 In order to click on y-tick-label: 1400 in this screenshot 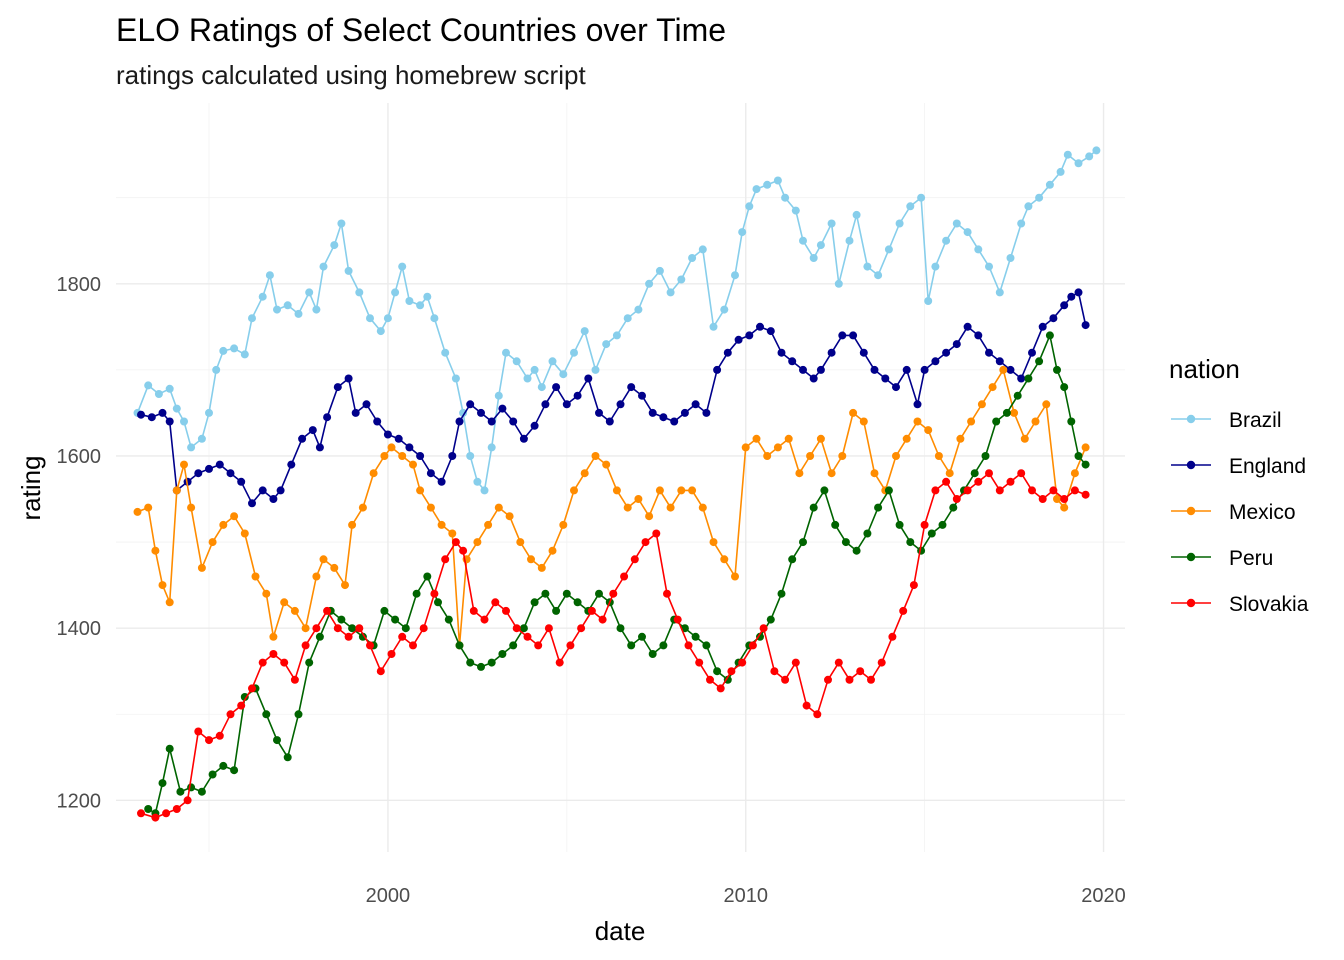, I will do `click(79, 629)`.